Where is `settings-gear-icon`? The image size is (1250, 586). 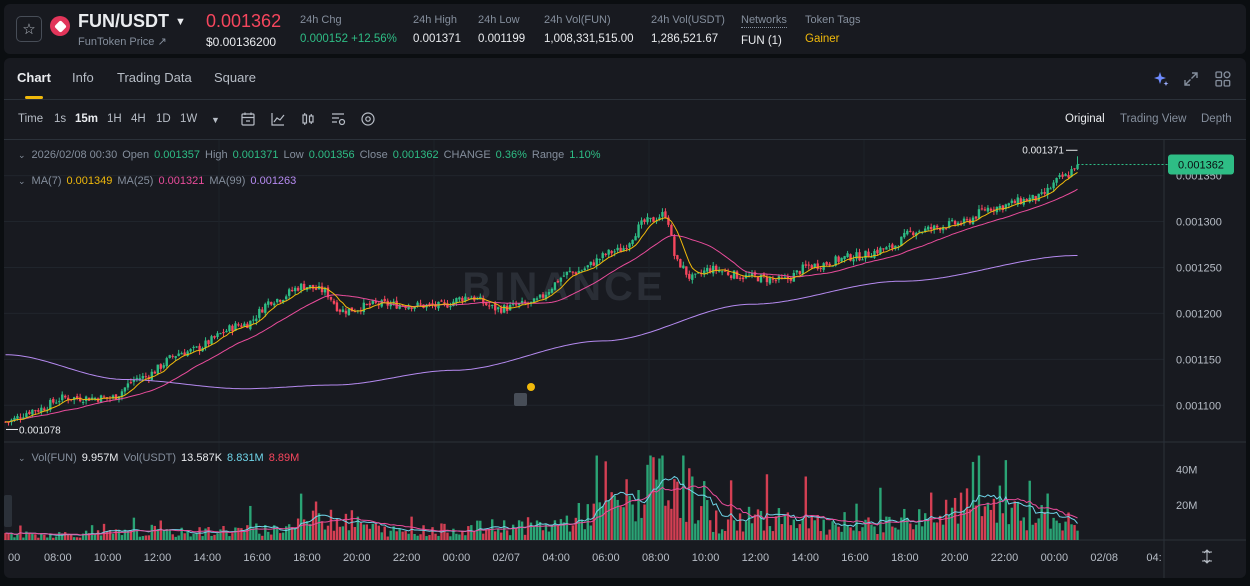
settings-gear-icon is located at coordinates (368, 119).